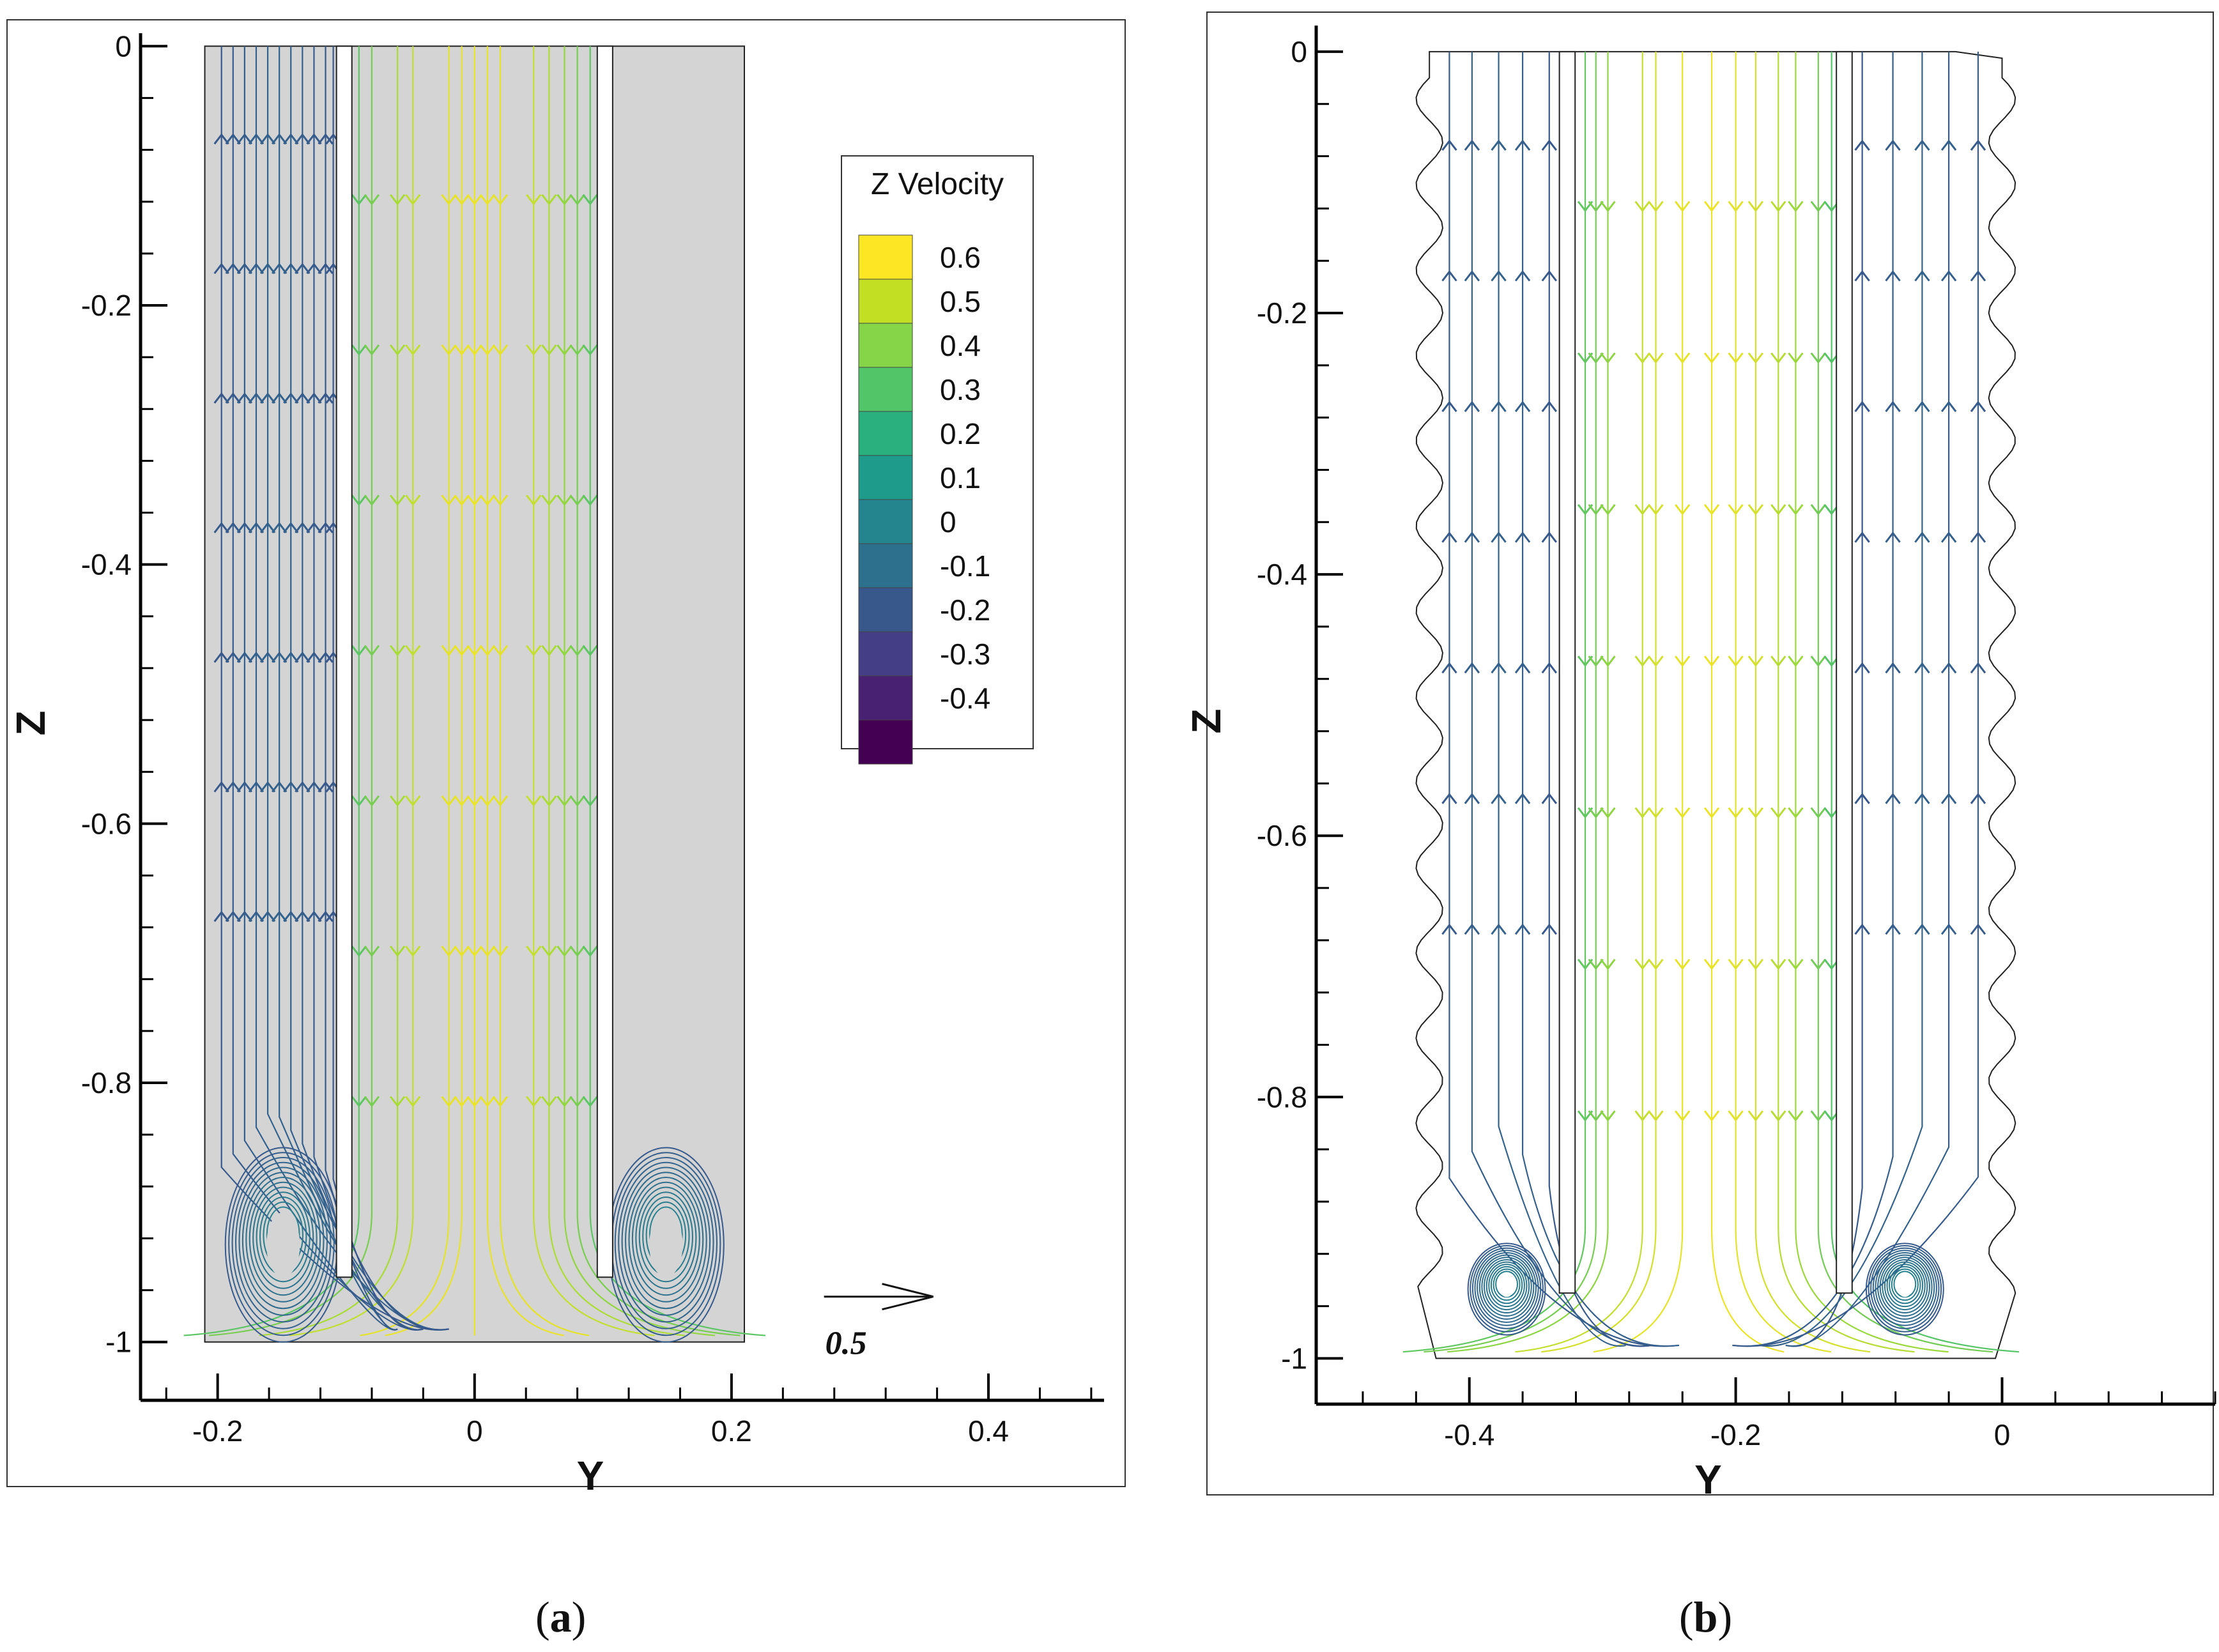 Image resolution: width=2219 pixels, height=1652 pixels. I want to click on vortex, so click(1905, 1289).